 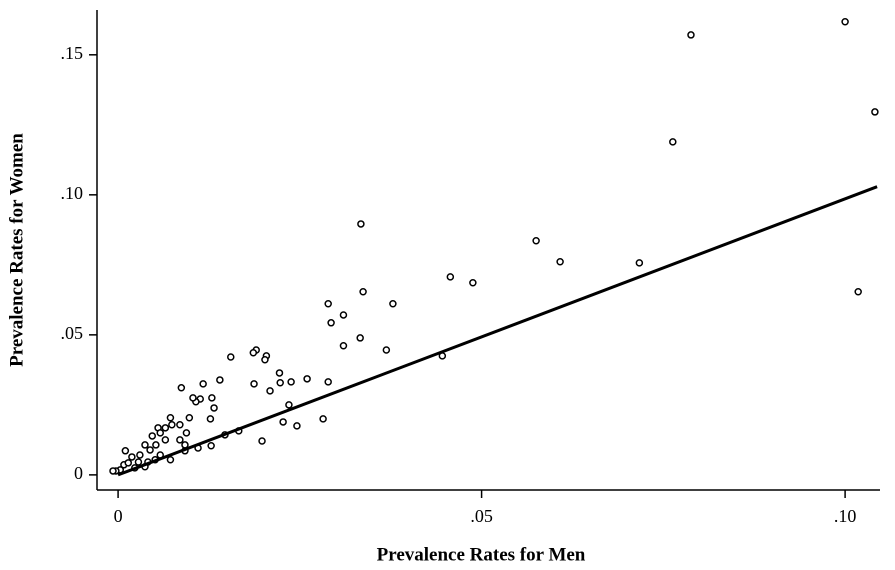 What do you see at coordinates (118, 516) in the screenshot?
I see `x-tick-label: 0` at bounding box center [118, 516].